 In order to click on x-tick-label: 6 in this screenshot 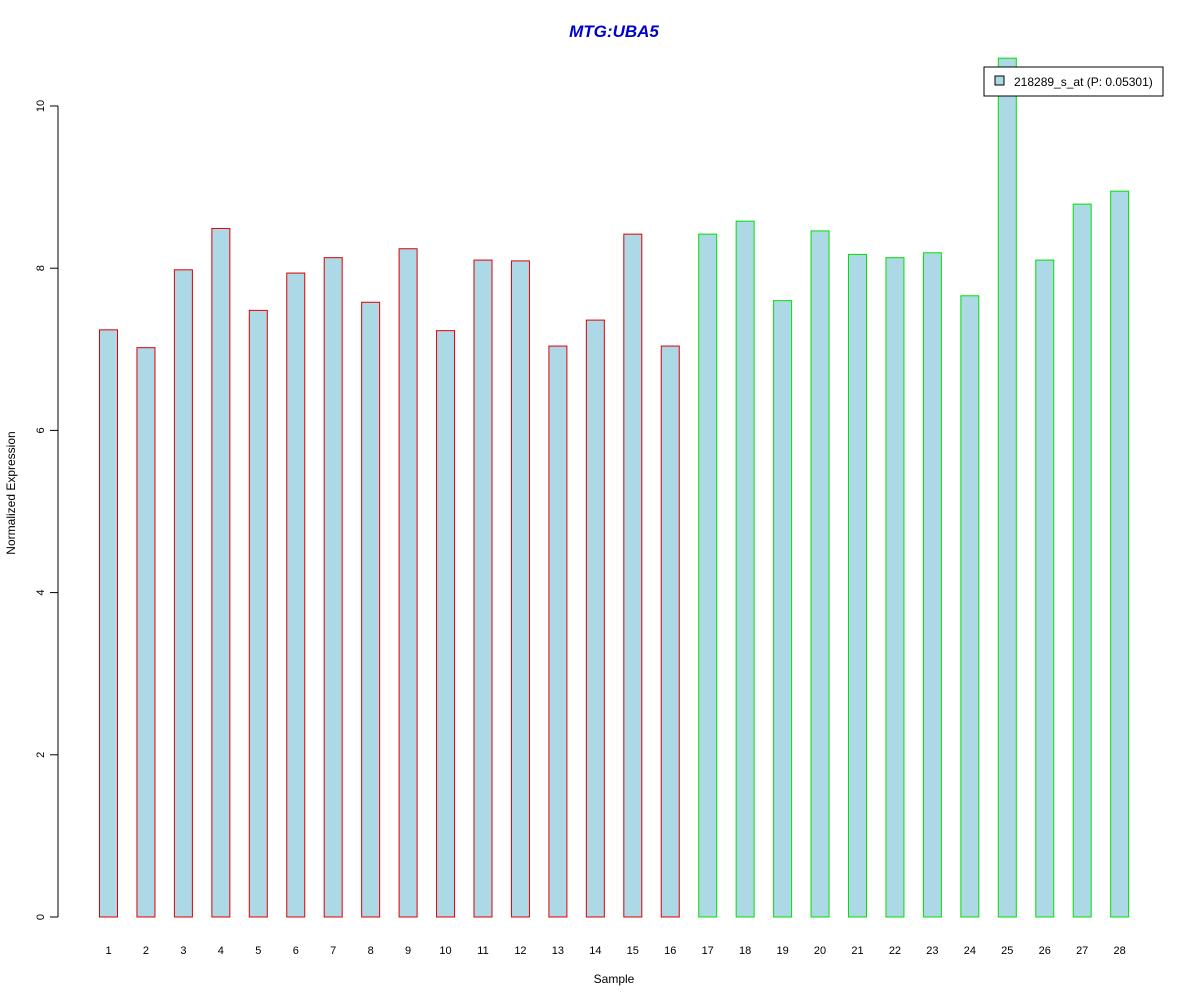, I will do `click(296, 951)`.